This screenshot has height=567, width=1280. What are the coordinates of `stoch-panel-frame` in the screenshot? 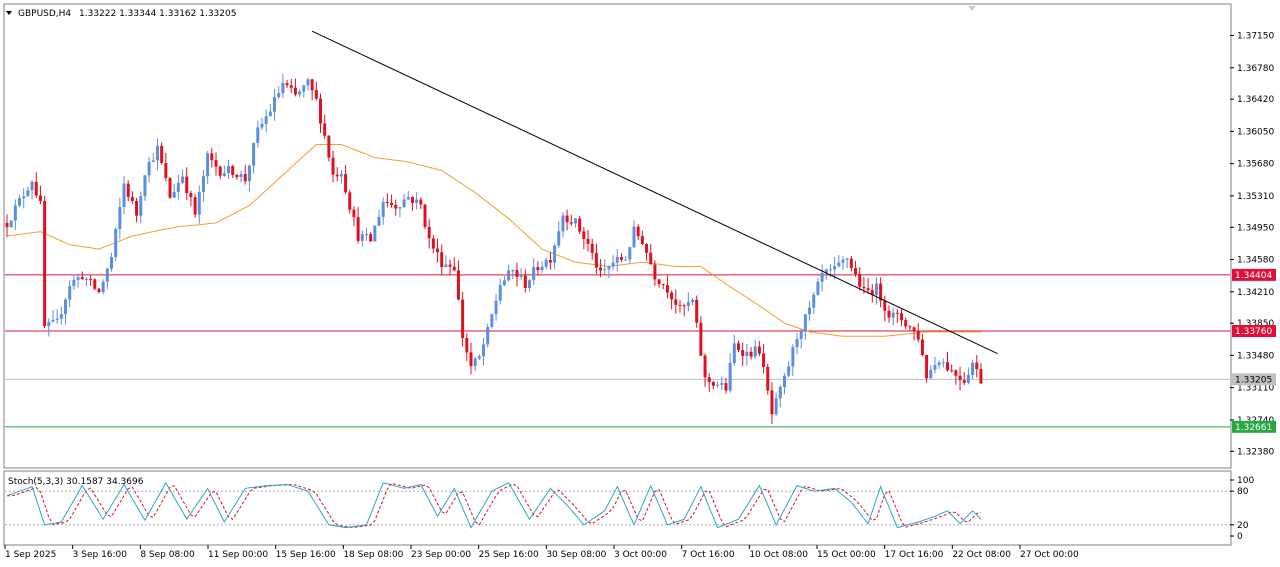 It's located at (617, 508).